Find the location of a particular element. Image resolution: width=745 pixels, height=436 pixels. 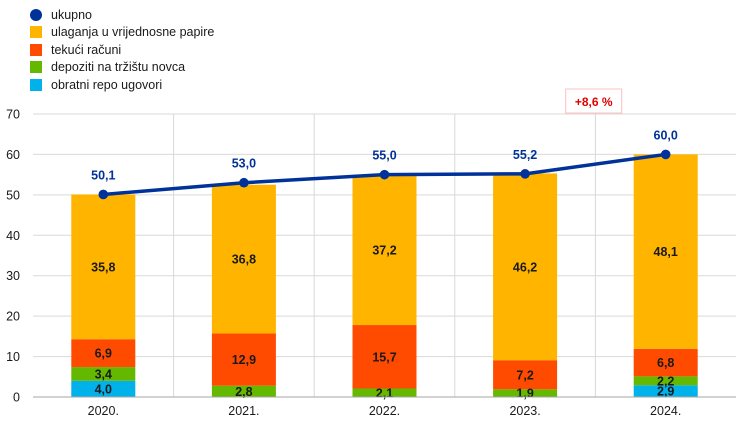

total-points is located at coordinates (384, 174).